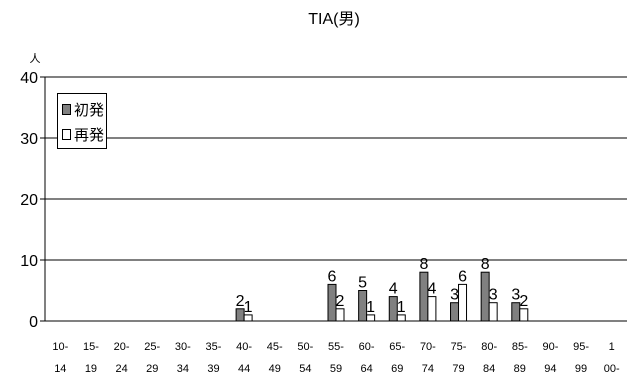 This screenshot has height=379, width=627. Describe the element at coordinates (550, 347) in the screenshot. I see `x-tick-label-top-16: 90-` at that location.